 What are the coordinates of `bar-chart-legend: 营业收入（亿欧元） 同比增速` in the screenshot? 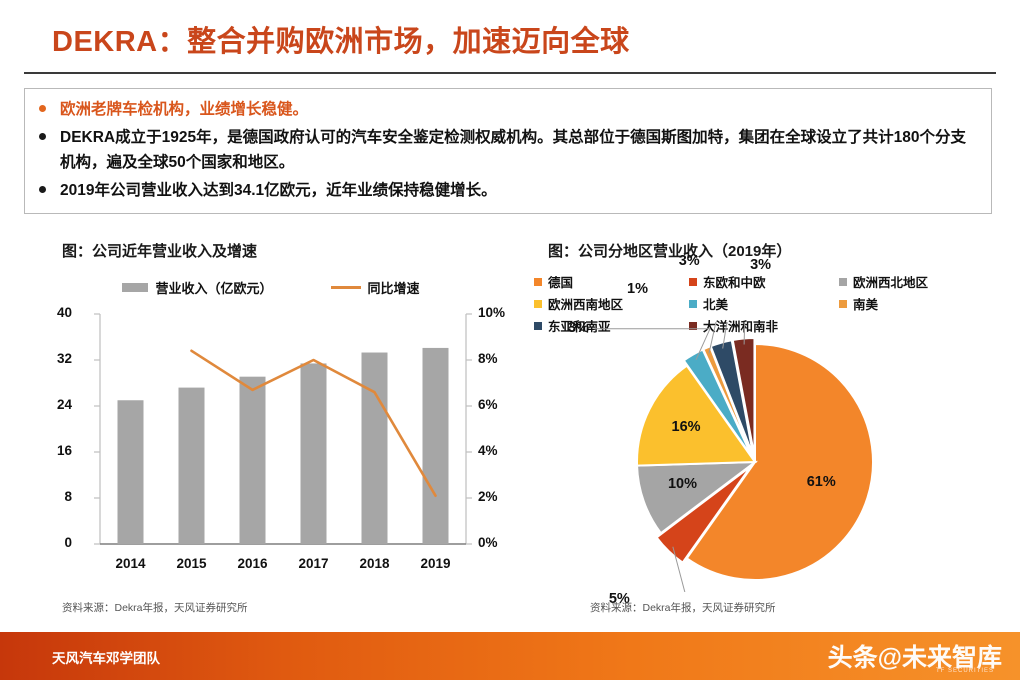 It's located at (271, 287).